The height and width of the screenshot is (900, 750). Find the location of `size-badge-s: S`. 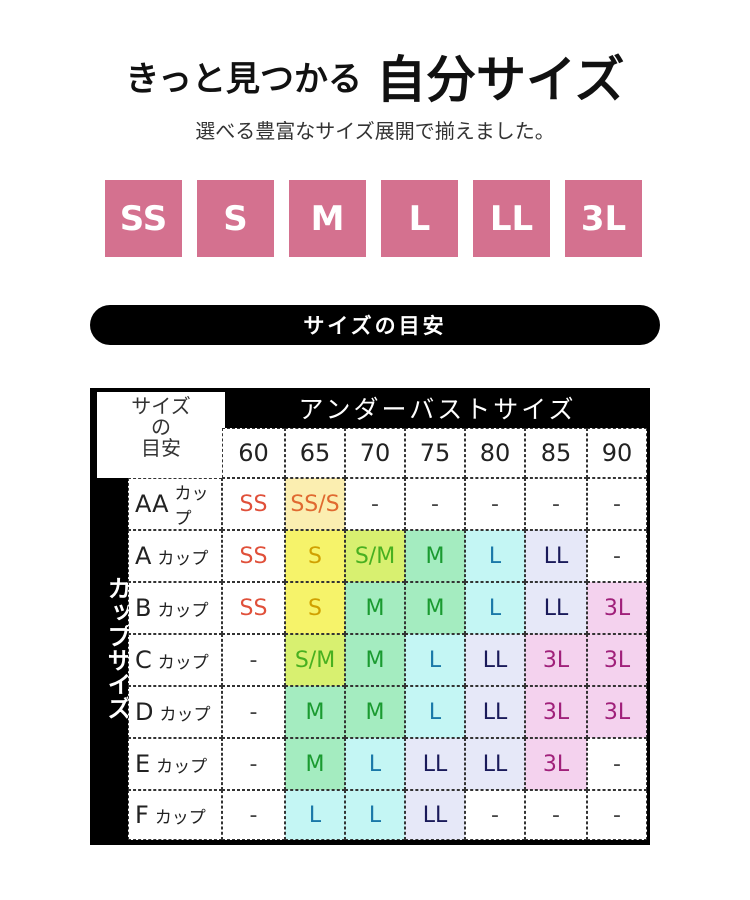

size-badge-s: S is located at coordinates (235, 218).